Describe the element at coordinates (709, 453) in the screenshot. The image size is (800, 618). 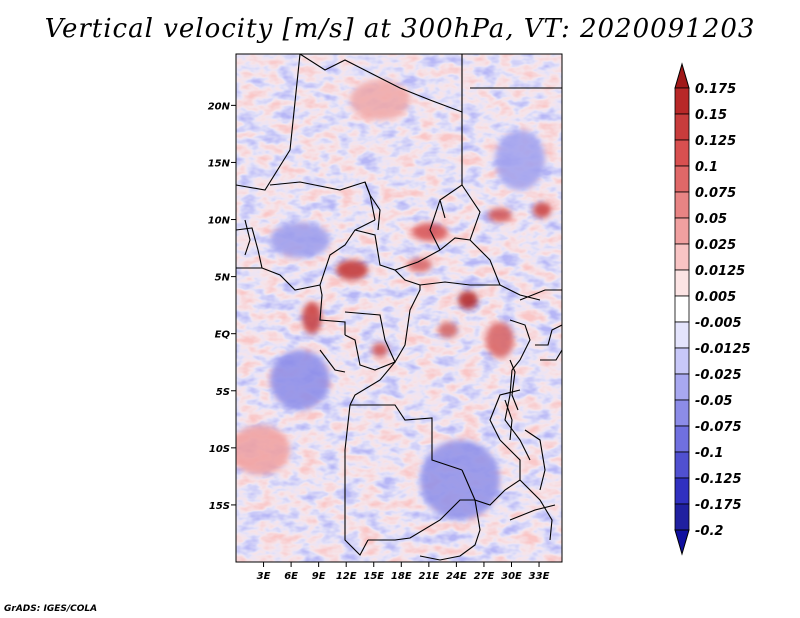
I see `colorbar-label: -0.1` at that location.